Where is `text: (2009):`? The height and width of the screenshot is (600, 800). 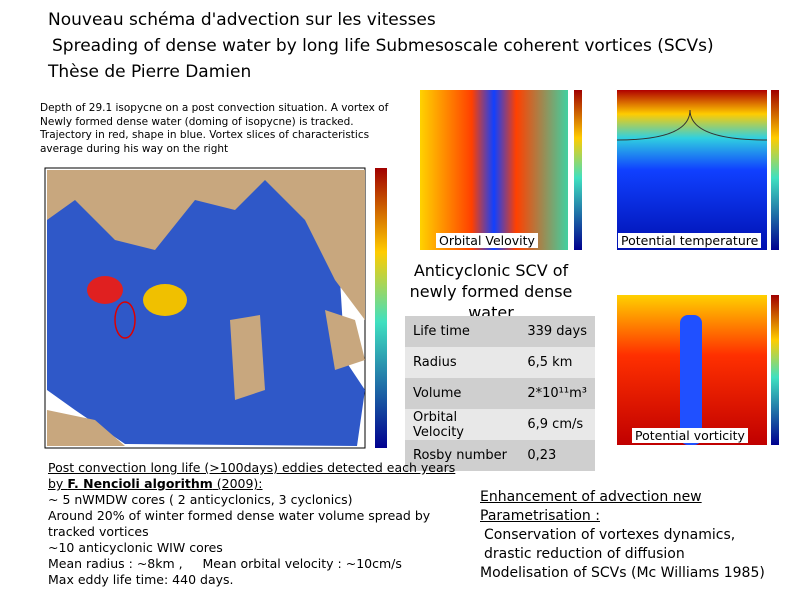
text: (2009): is located at coordinates (237, 483).